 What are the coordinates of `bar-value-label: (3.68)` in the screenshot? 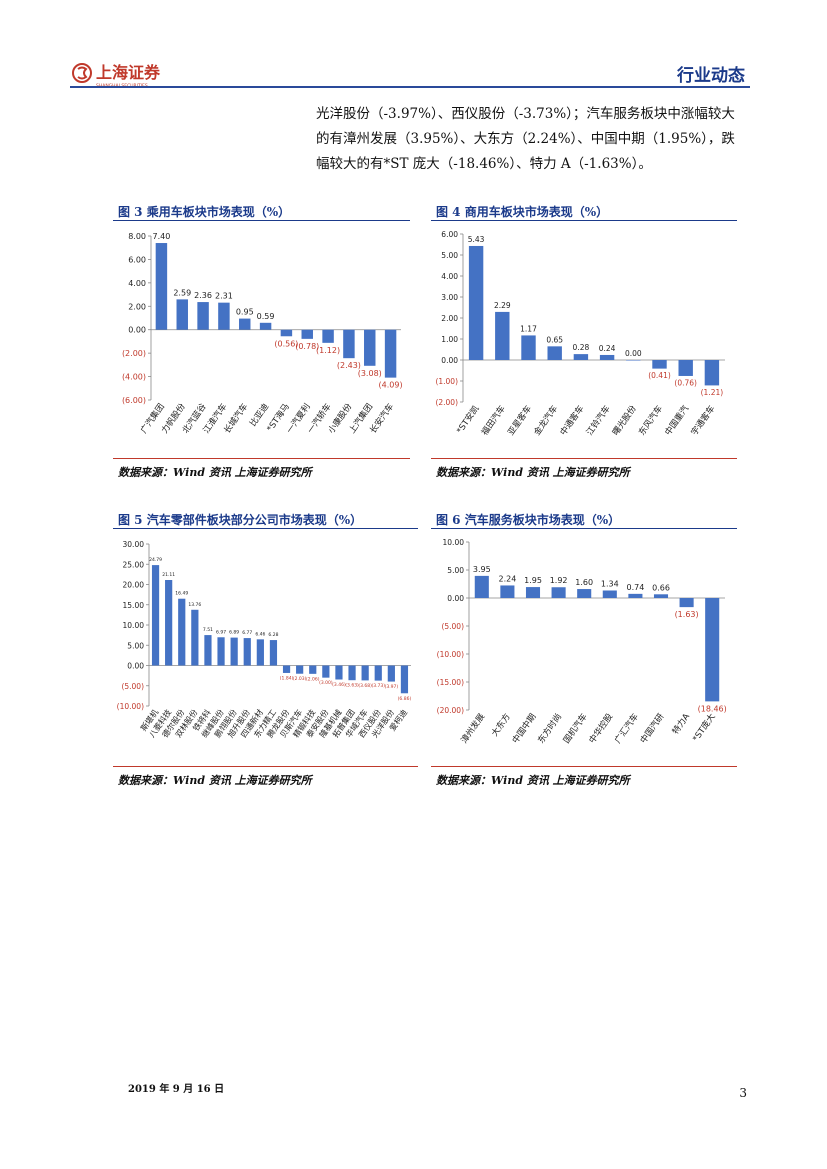 It's located at (365, 686).